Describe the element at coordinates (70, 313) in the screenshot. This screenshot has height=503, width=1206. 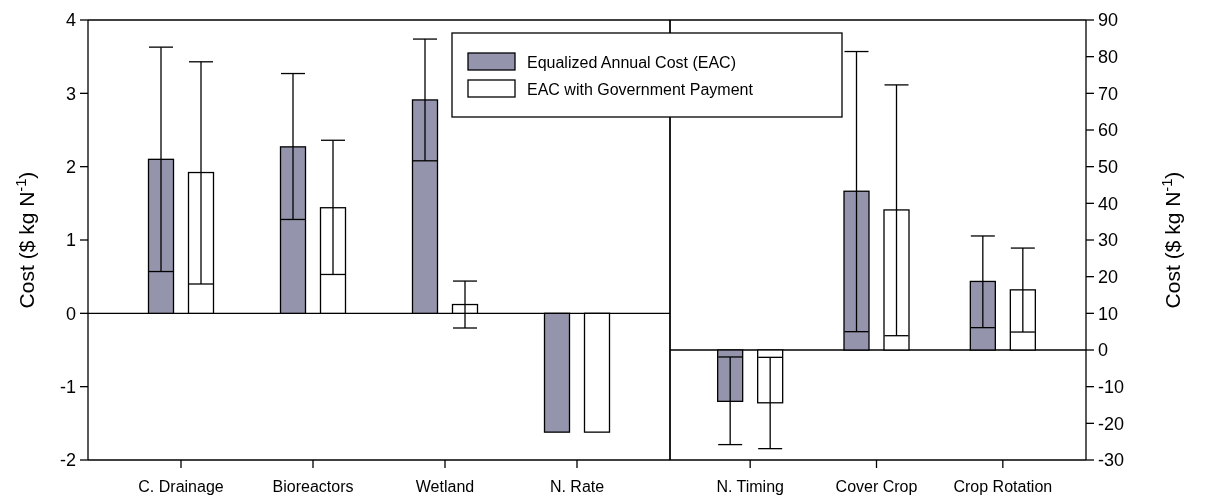
I see `y-tick-label: 0` at that location.